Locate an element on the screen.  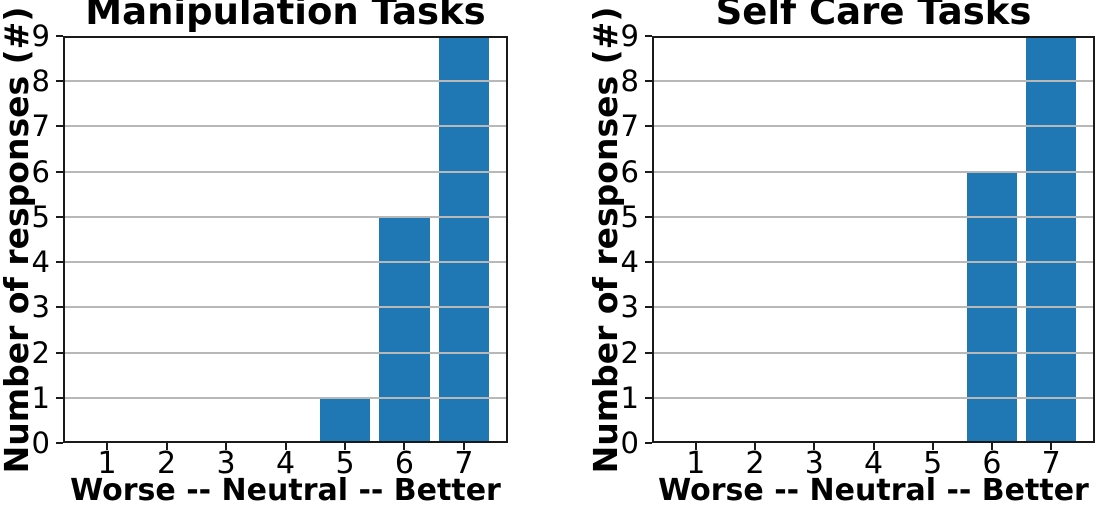
chart-title: Manipulation Tasks is located at coordinates (285, 16).